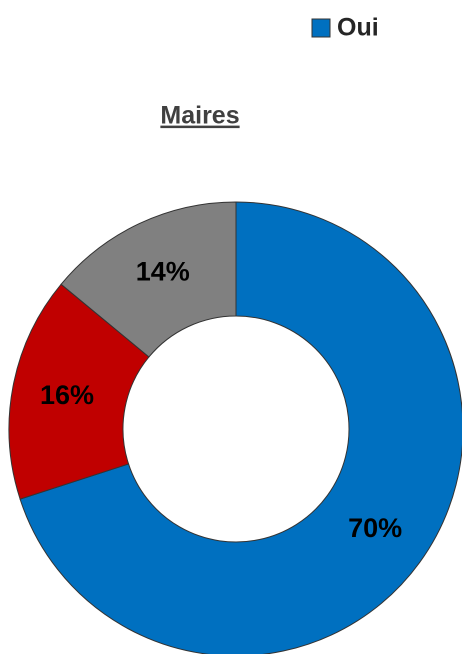 This screenshot has height=654, width=462. I want to click on legend-swatch, so click(321, 28).